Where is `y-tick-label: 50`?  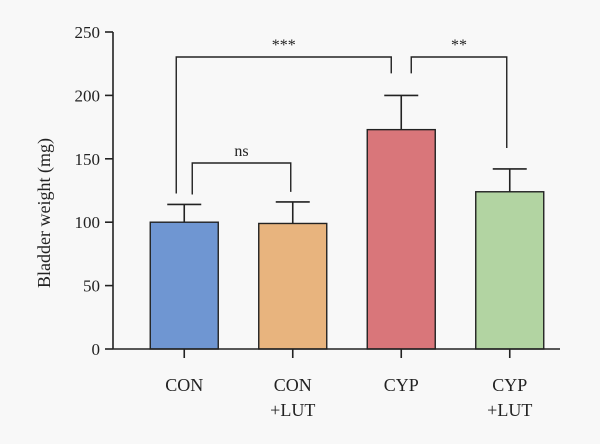 y-tick-label: 50 is located at coordinates (91, 286).